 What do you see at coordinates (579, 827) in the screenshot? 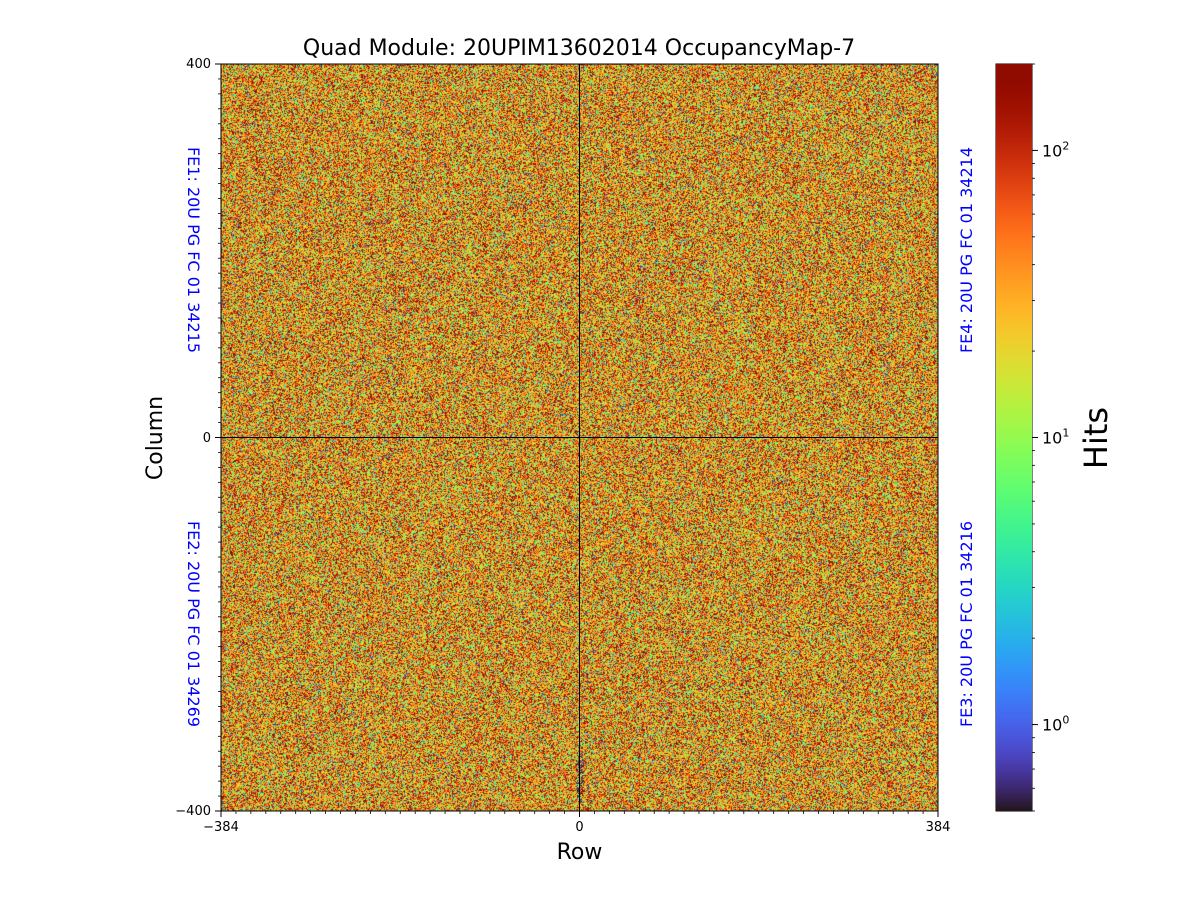
I see `x-tick-label: 0` at bounding box center [579, 827].